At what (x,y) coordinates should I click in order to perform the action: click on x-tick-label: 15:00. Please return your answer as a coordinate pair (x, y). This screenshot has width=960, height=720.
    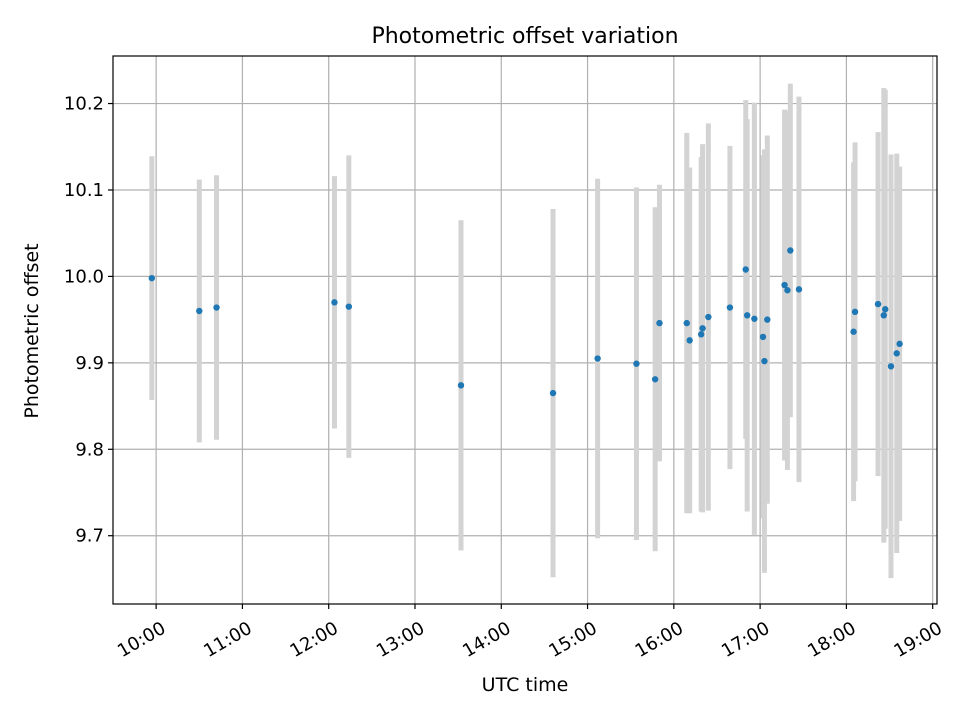
    Looking at the image, I should click on (572, 640).